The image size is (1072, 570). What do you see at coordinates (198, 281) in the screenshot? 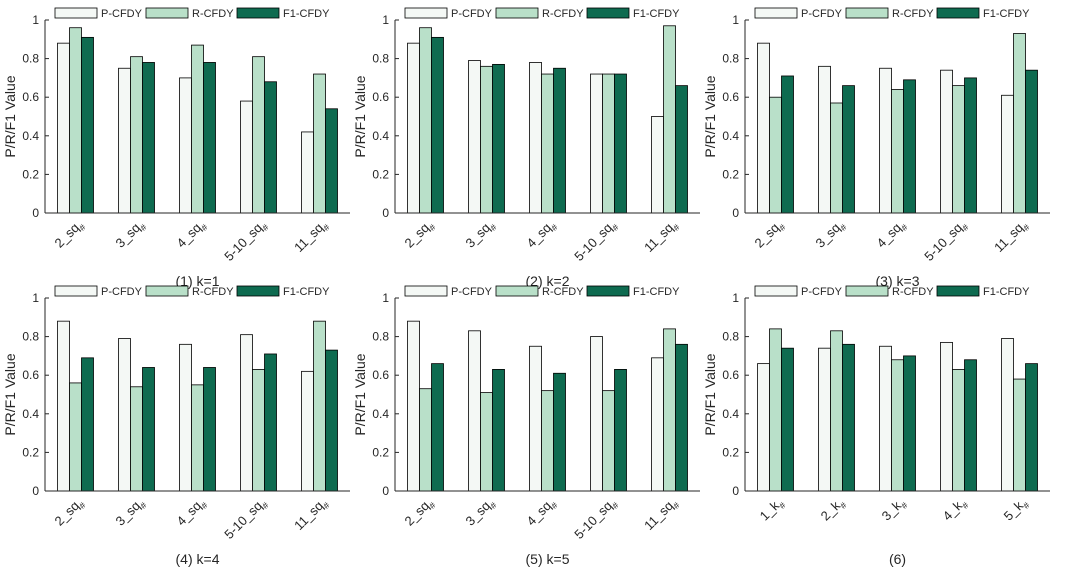
I see `chart-title: (1) k=1` at bounding box center [198, 281].